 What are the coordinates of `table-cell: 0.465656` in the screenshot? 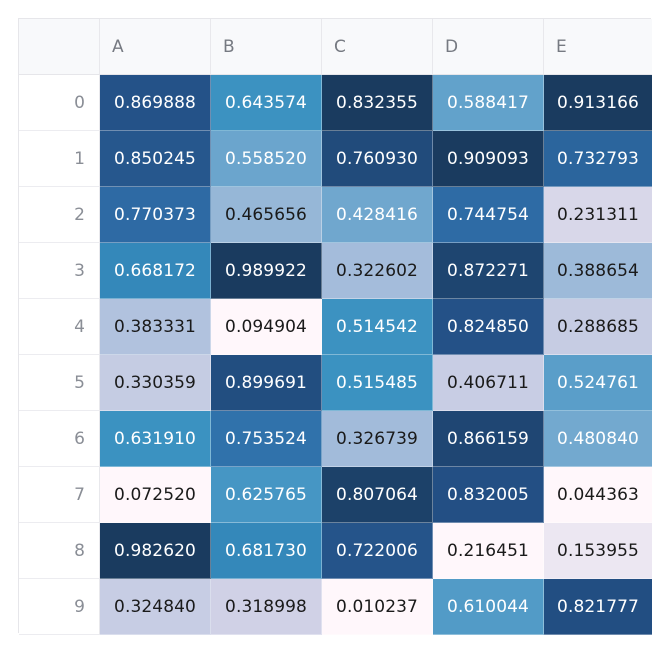 It's located at (266, 215).